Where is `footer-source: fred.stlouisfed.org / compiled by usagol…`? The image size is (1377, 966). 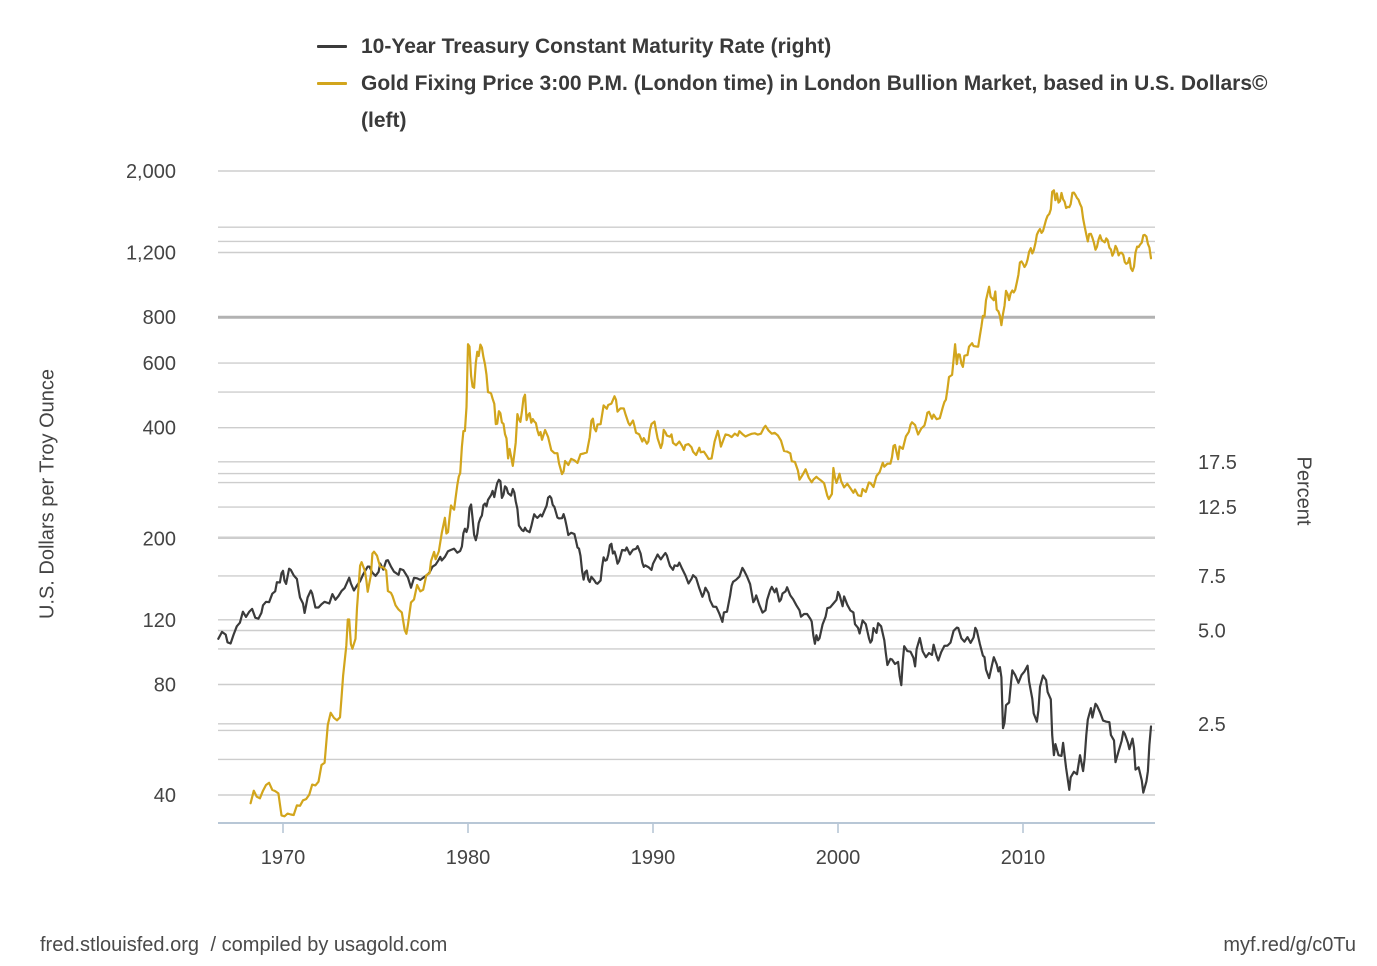
footer-source: fred.stlouisfed.org / compiled by usagol… is located at coordinates (243, 945).